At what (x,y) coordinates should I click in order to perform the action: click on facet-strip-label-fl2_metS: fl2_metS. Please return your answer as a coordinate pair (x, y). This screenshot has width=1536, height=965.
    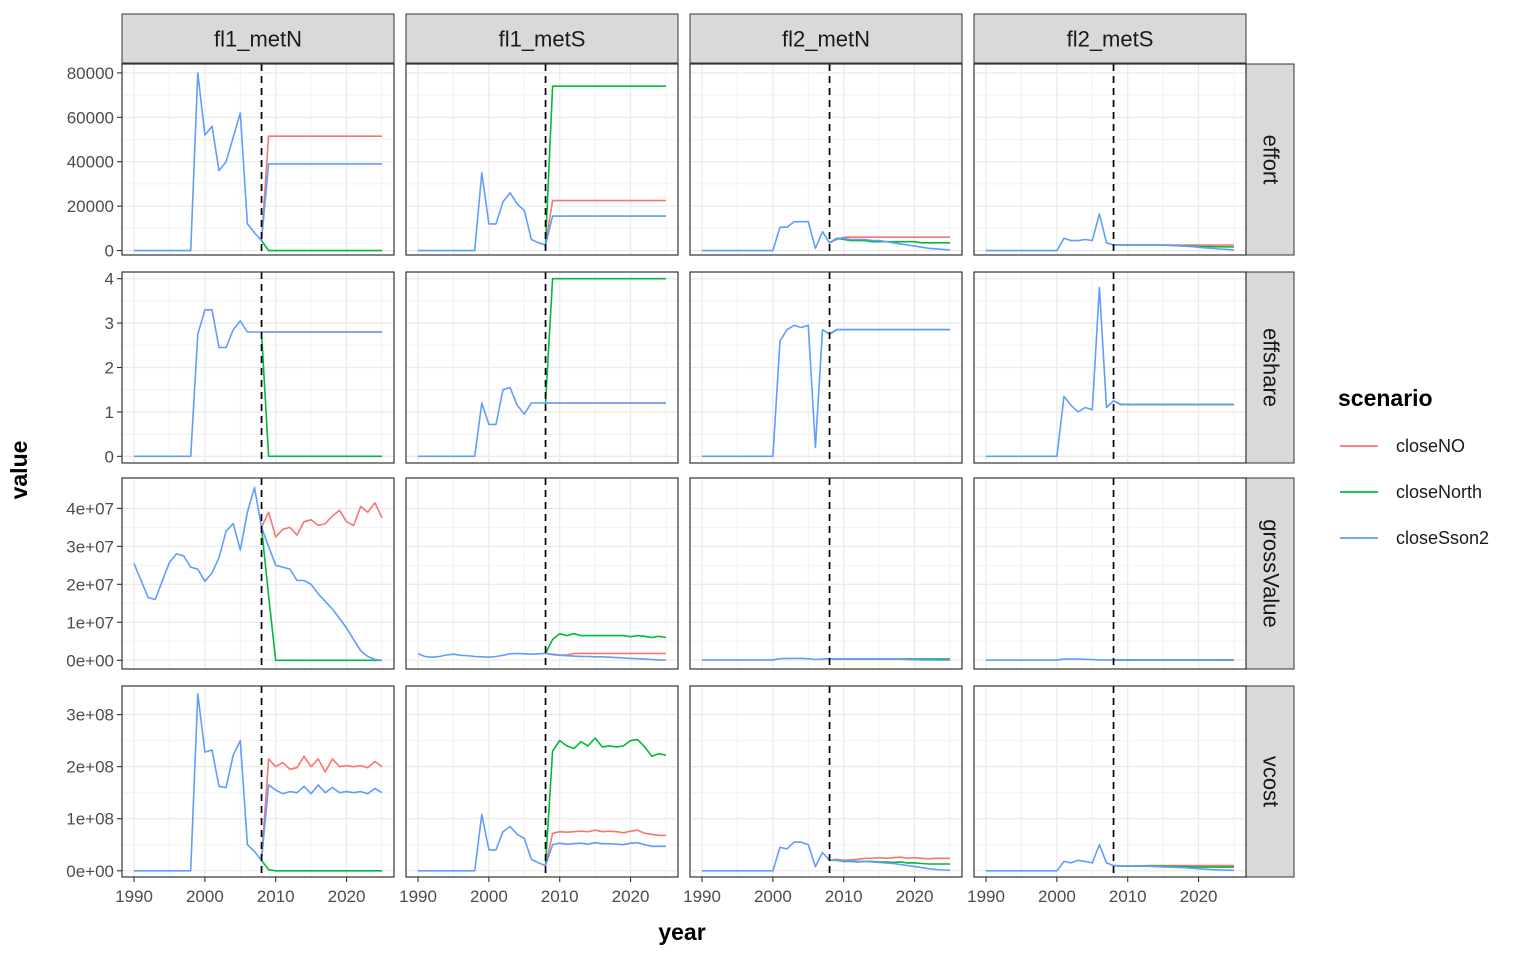
    Looking at the image, I should click on (1110, 39).